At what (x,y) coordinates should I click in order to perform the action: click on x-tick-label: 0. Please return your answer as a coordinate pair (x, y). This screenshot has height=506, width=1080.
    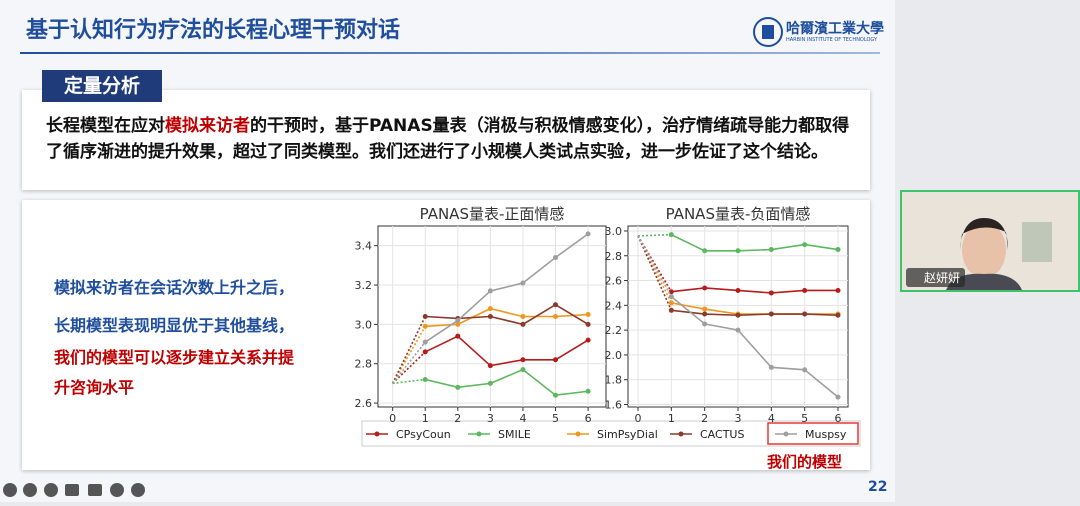
    Looking at the image, I should click on (392, 418).